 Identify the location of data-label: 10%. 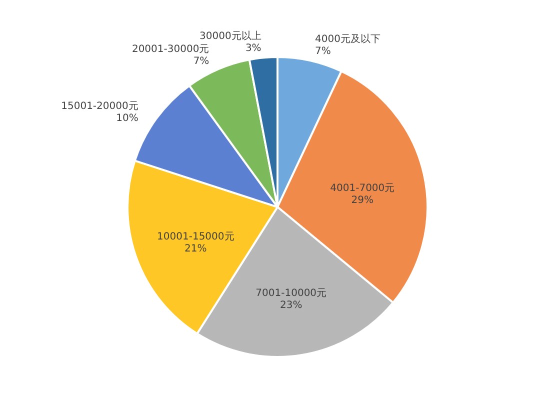
(127, 118).